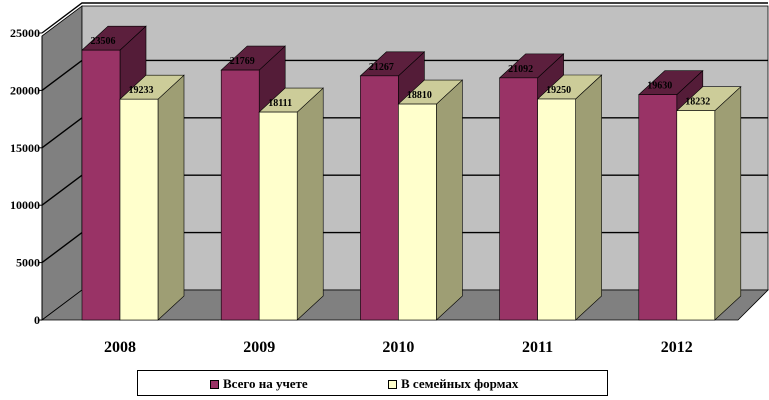  I want to click on data-label: 18810, so click(419, 95).